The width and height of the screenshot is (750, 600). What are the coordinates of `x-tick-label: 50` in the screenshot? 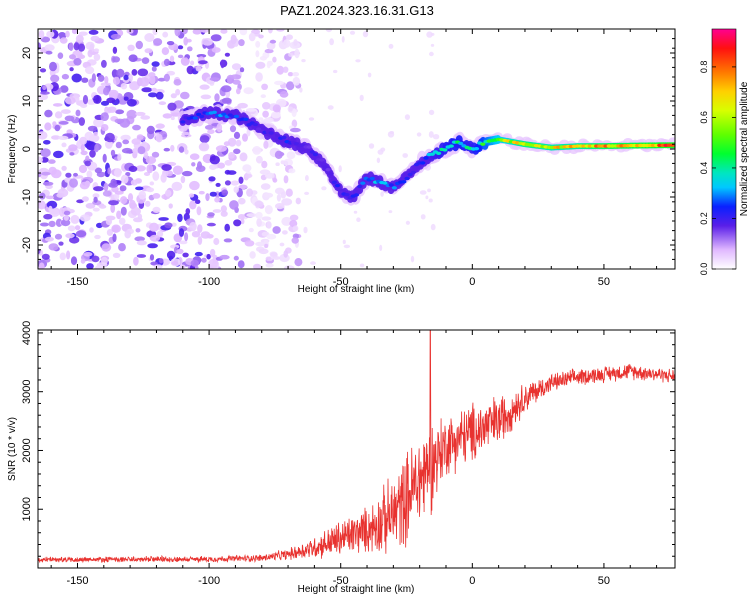 It's located at (604, 282).